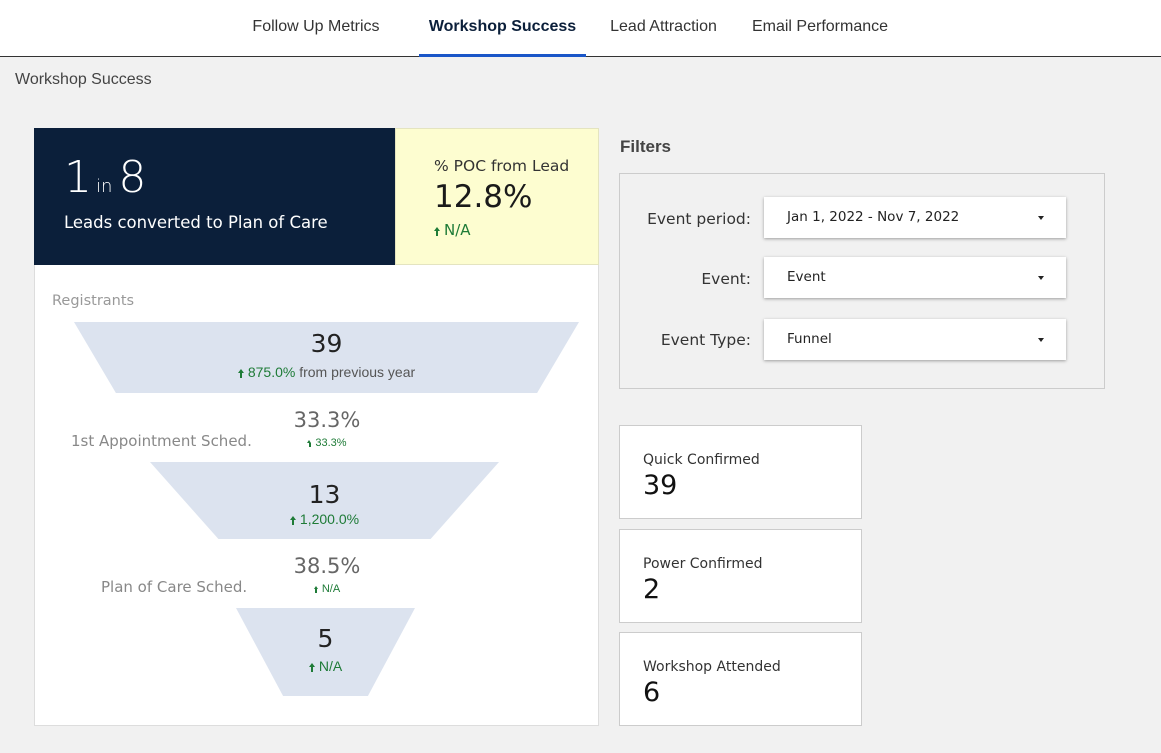 The height and width of the screenshot is (753, 1161). Describe the element at coordinates (327, 566) in the screenshot. I see `conversion-rate-poc: 38.5%` at that location.